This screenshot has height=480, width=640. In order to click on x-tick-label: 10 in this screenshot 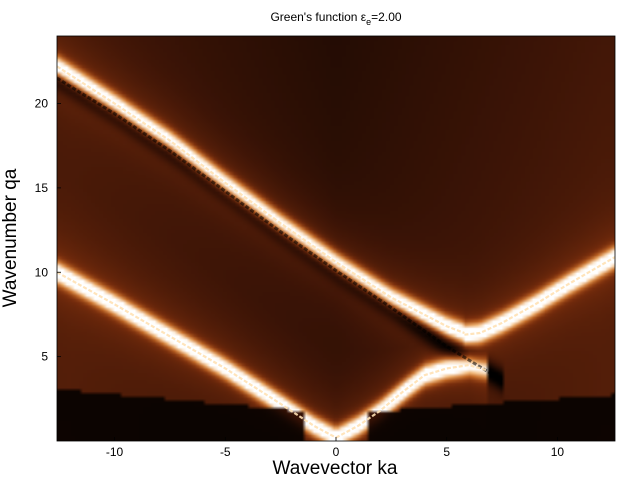, I will do `click(558, 452)`.